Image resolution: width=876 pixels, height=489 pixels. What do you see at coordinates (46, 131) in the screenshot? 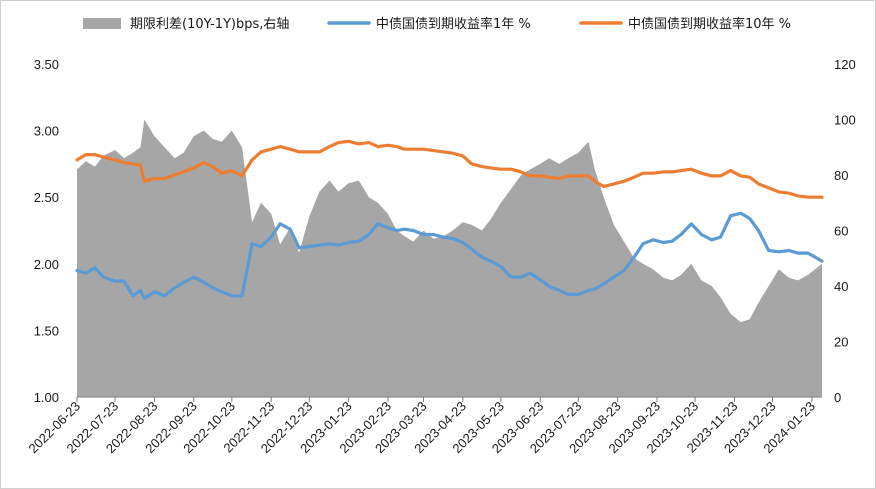
I see `y-left-tick-label: 3.00` at bounding box center [46, 131].